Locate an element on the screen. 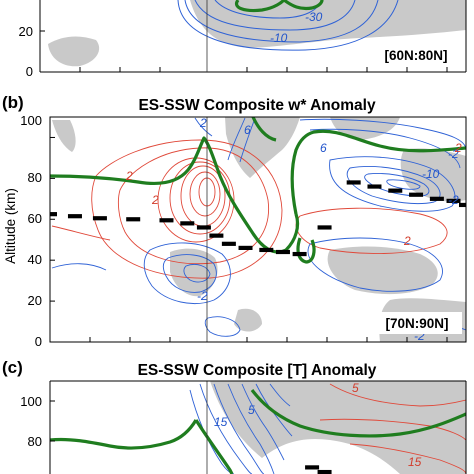 The height and width of the screenshot is (474, 474). panel-a-xticks is located at coordinates (263, 69).